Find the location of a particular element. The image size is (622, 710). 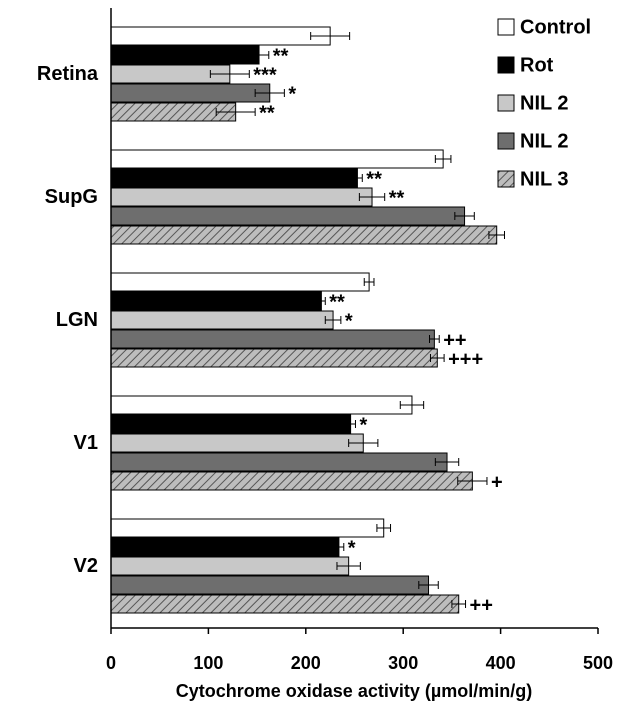

x-tick-label: 300 is located at coordinates (403, 663).